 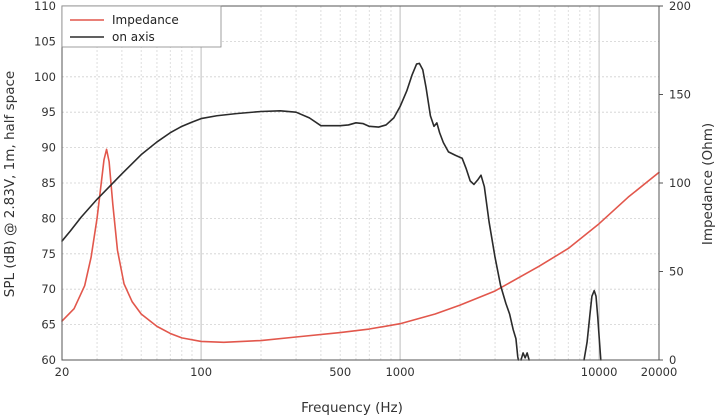 What do you see at coordinates (201, 372) in the screenshot?
I see `x-tick-label: 100` at bounding box center [201, 372].